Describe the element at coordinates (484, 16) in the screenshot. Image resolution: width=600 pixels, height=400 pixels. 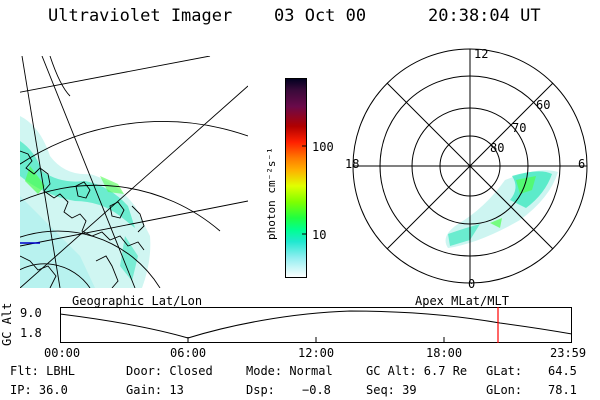
I see `image-time: 20:38:04 UT` at that location.